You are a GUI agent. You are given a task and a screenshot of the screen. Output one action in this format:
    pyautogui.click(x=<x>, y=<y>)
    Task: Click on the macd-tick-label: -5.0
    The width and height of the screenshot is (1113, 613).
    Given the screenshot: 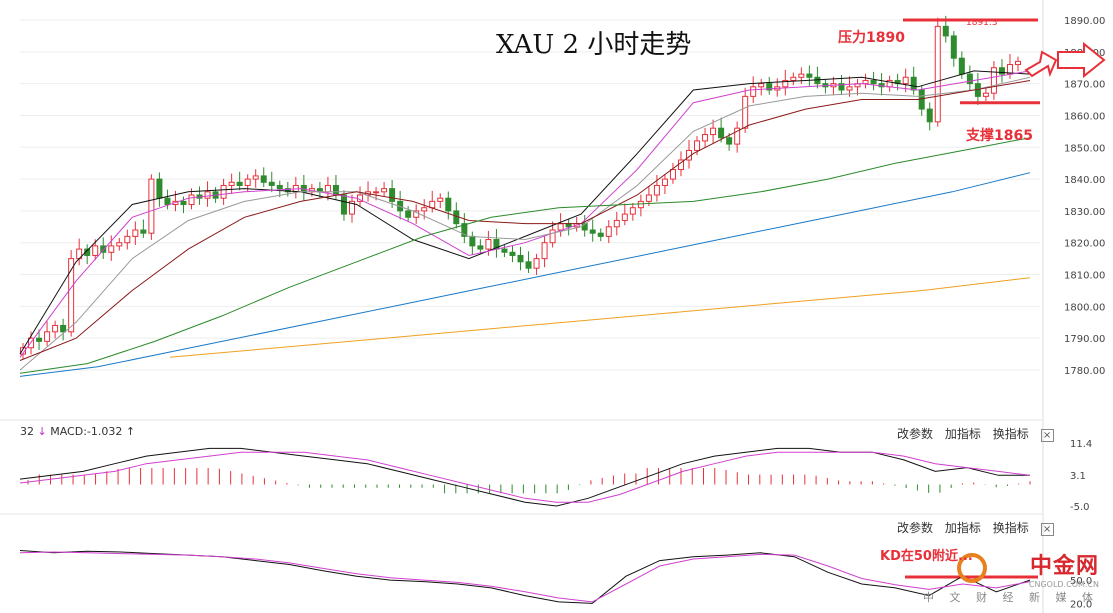 What is the action you would take?
    pyautogui.click(x=1080, y=507)
    